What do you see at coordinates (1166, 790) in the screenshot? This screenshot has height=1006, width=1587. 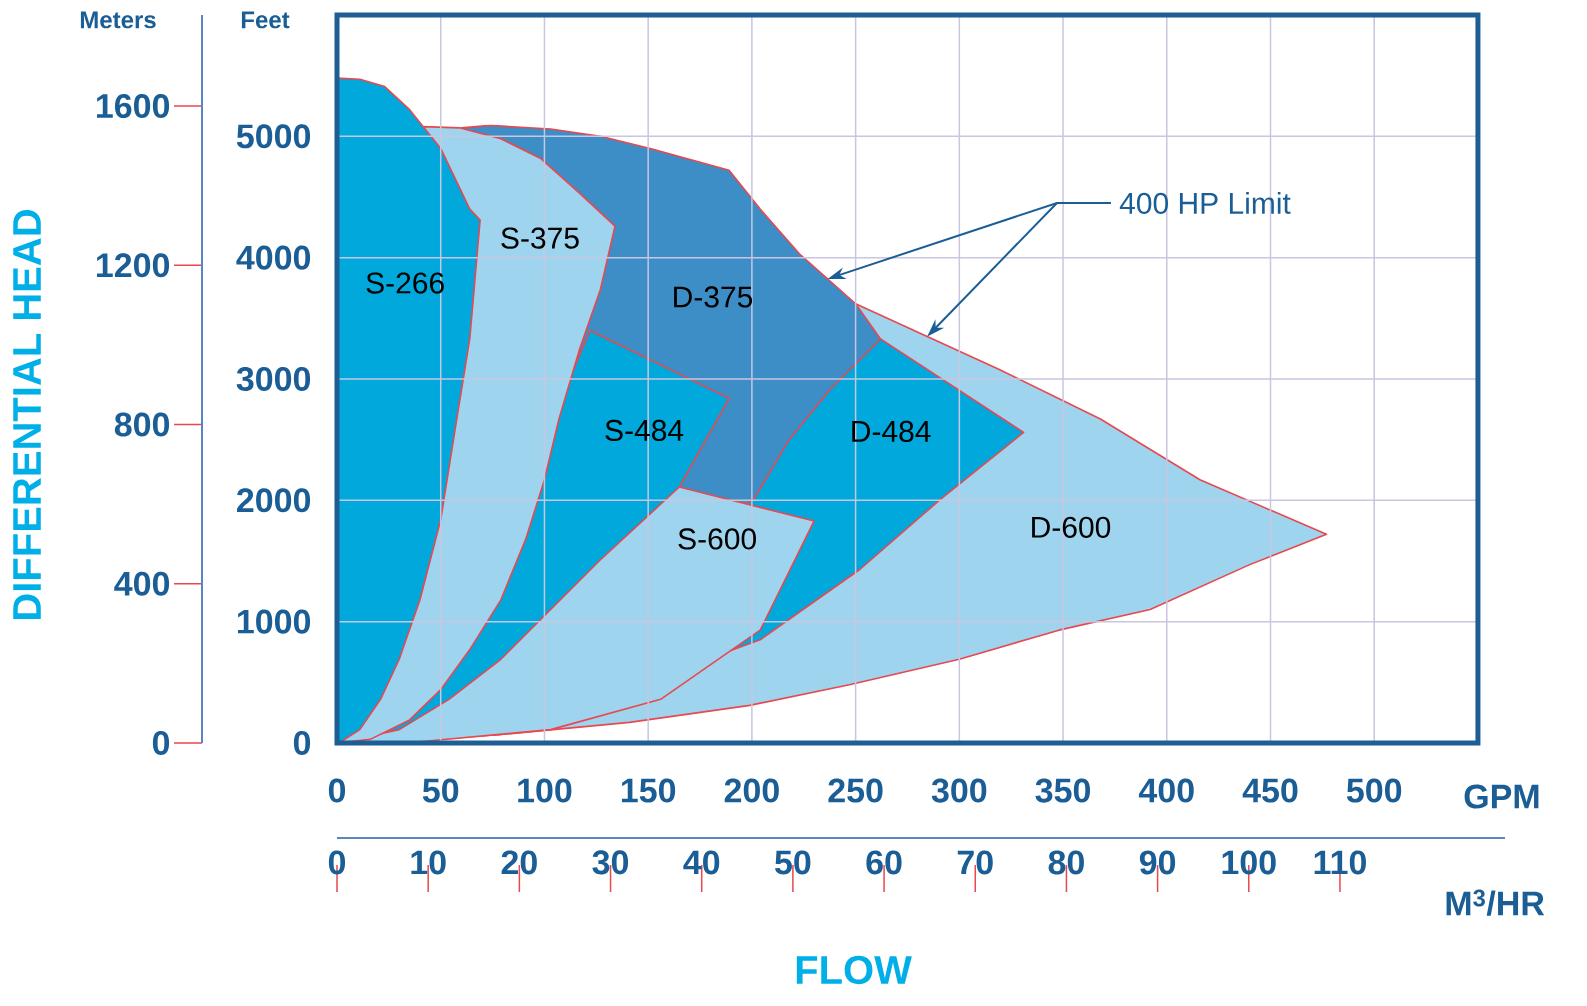 I see `x-tick-label: 400` at bounding box center [1166, 790].